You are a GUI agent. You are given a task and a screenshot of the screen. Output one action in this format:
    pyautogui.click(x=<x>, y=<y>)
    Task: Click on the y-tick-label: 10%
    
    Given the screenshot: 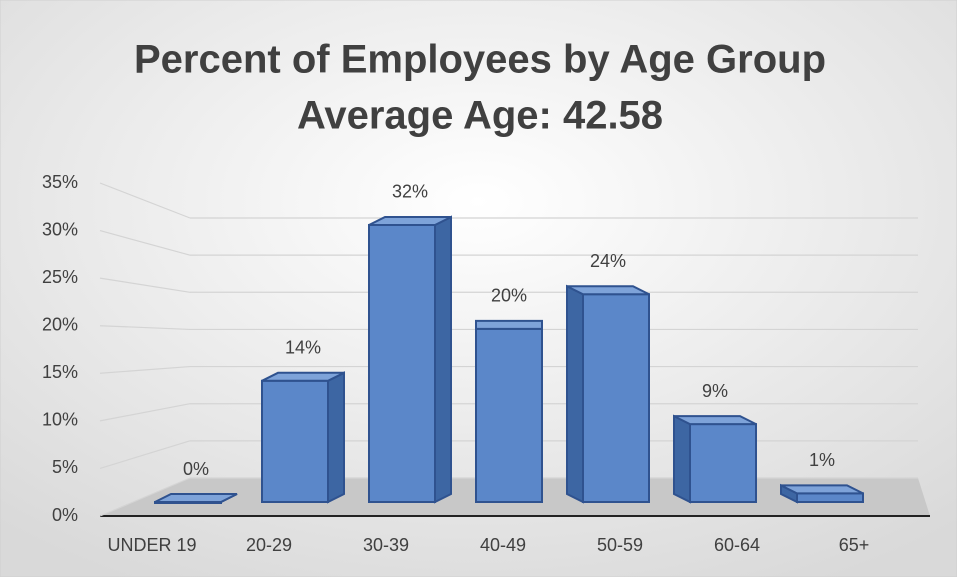 What is the action you would take?
    pyautogui.click(x=60, y=420)
    